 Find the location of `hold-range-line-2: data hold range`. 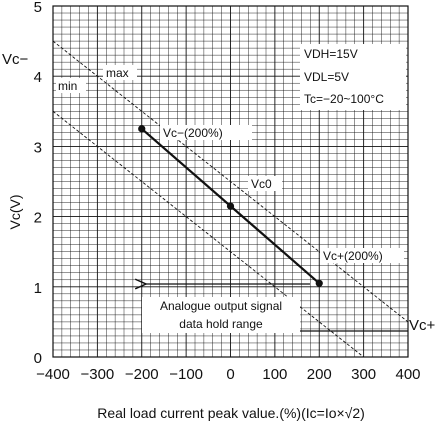

hold-range-line-2: data hold range is located at coordinates (221, 324).